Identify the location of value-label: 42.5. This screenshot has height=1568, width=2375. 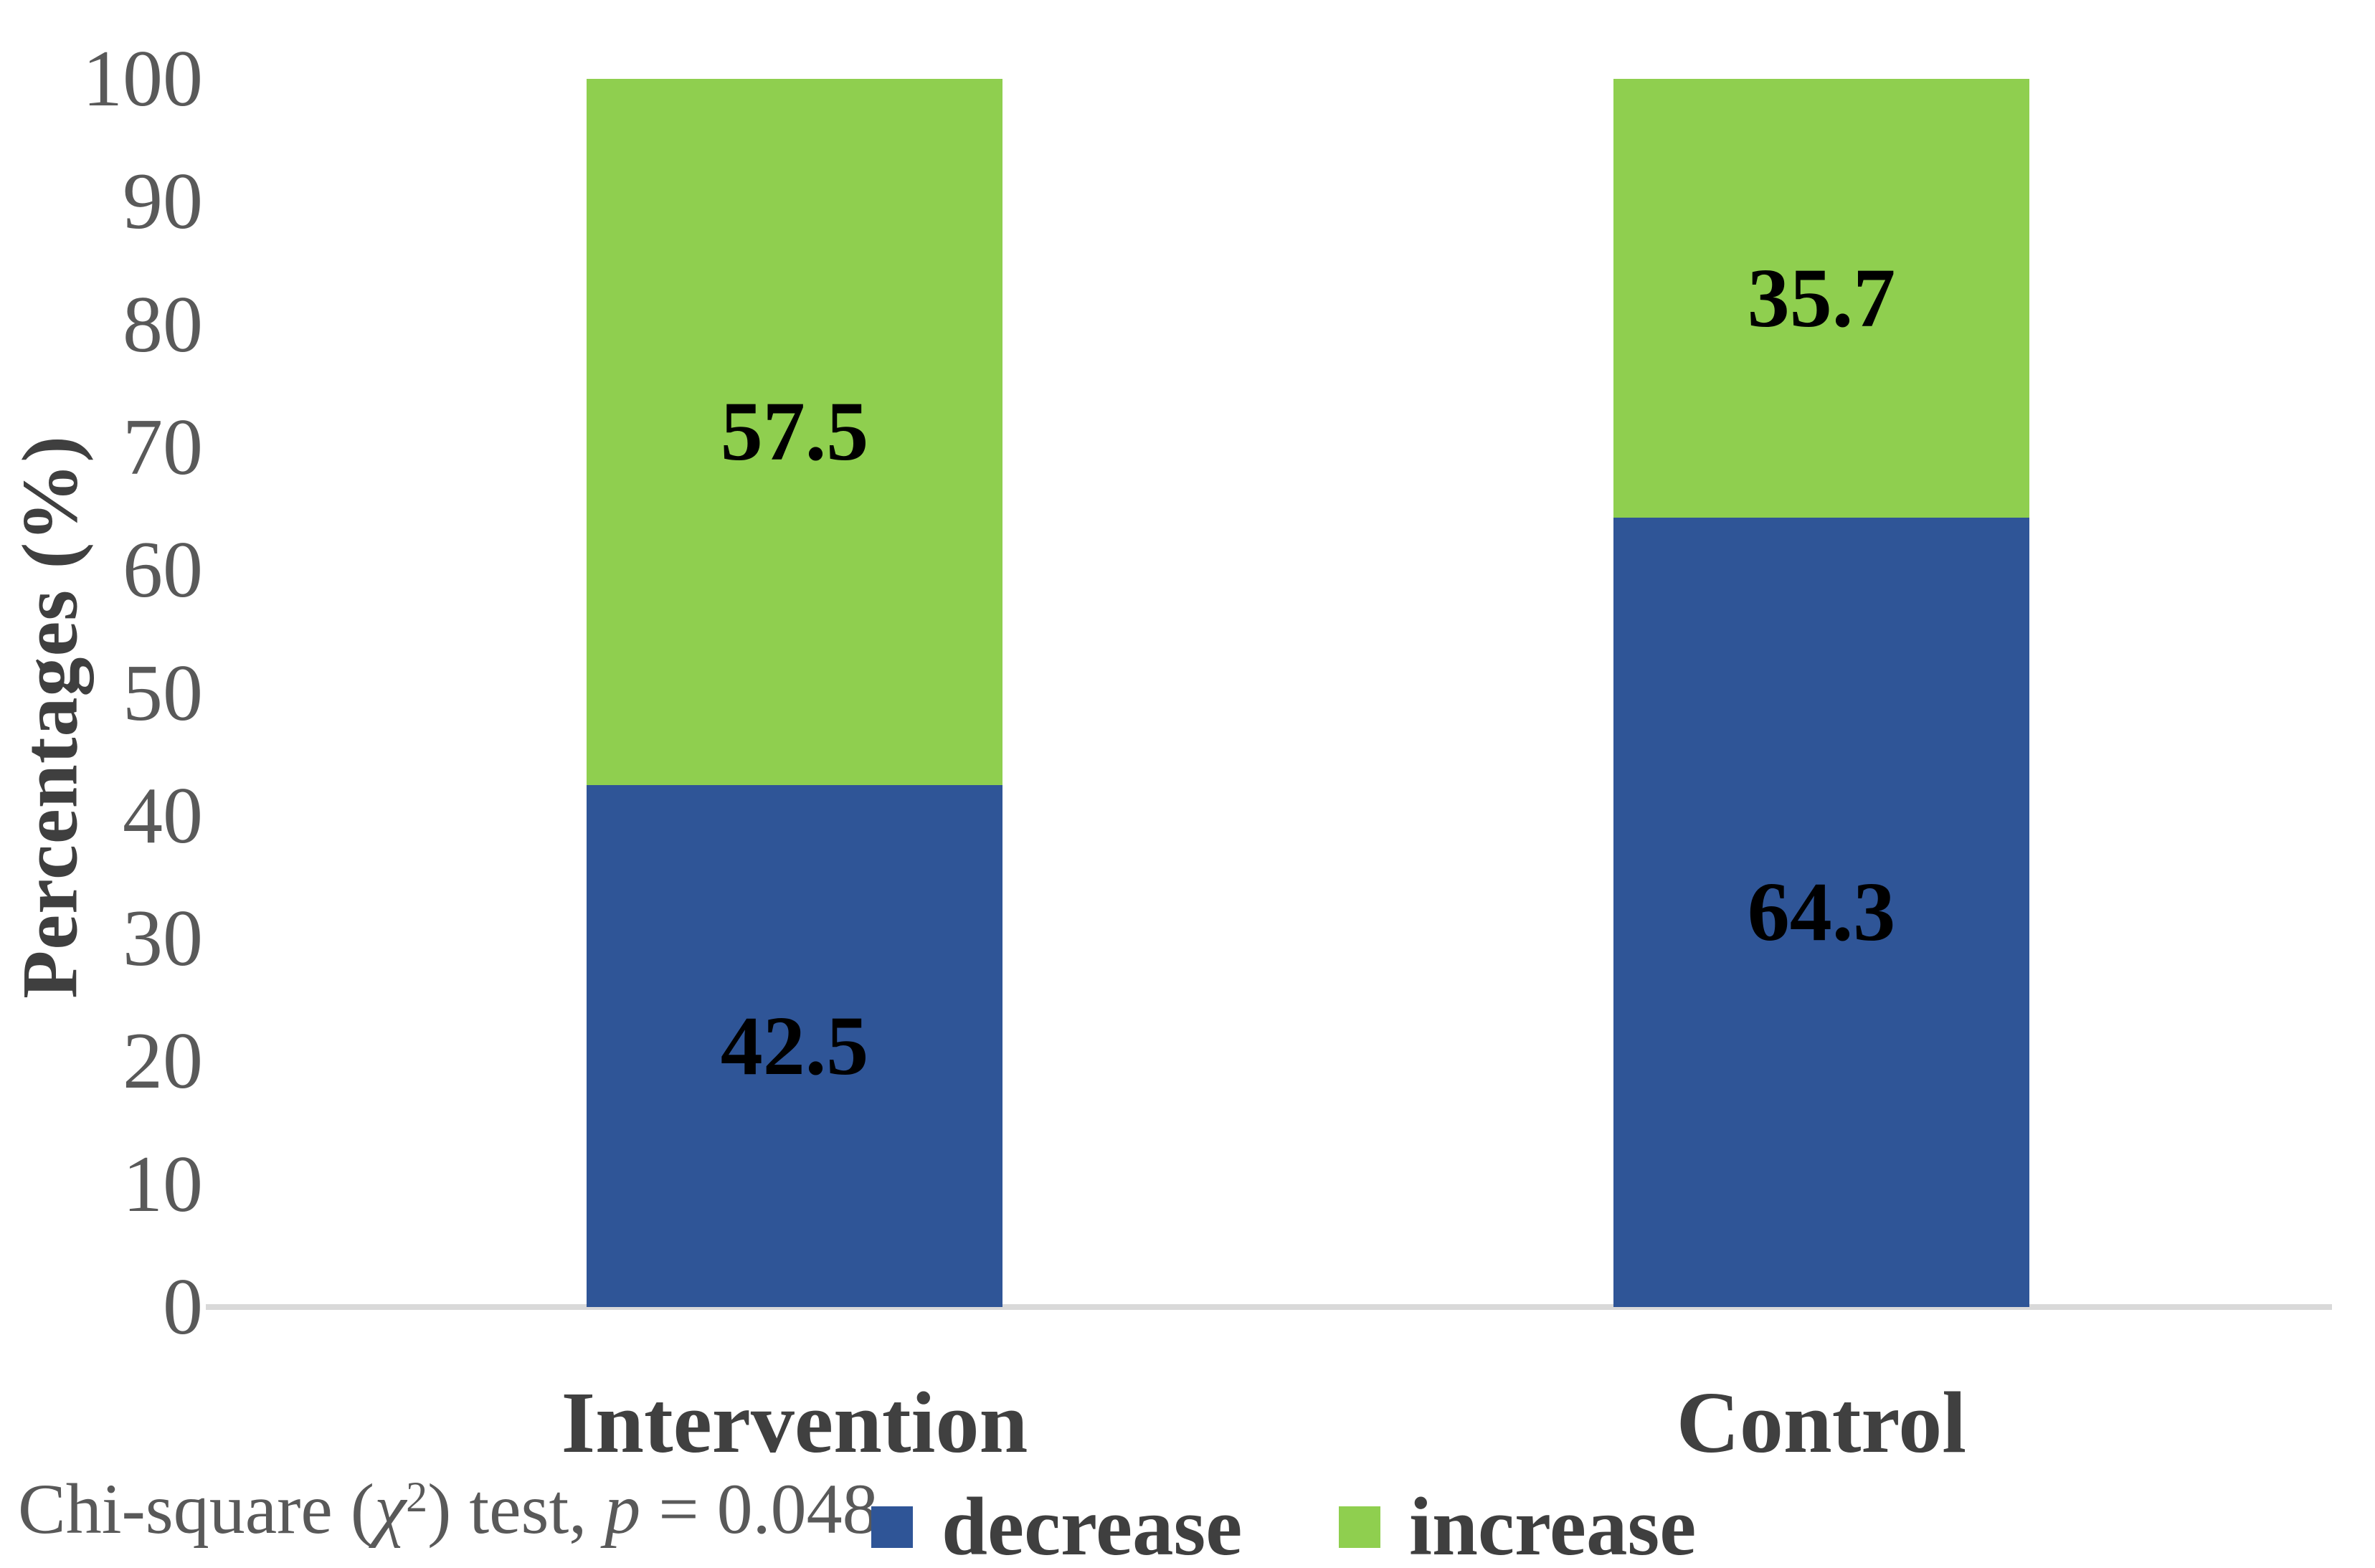
(794, 1045).